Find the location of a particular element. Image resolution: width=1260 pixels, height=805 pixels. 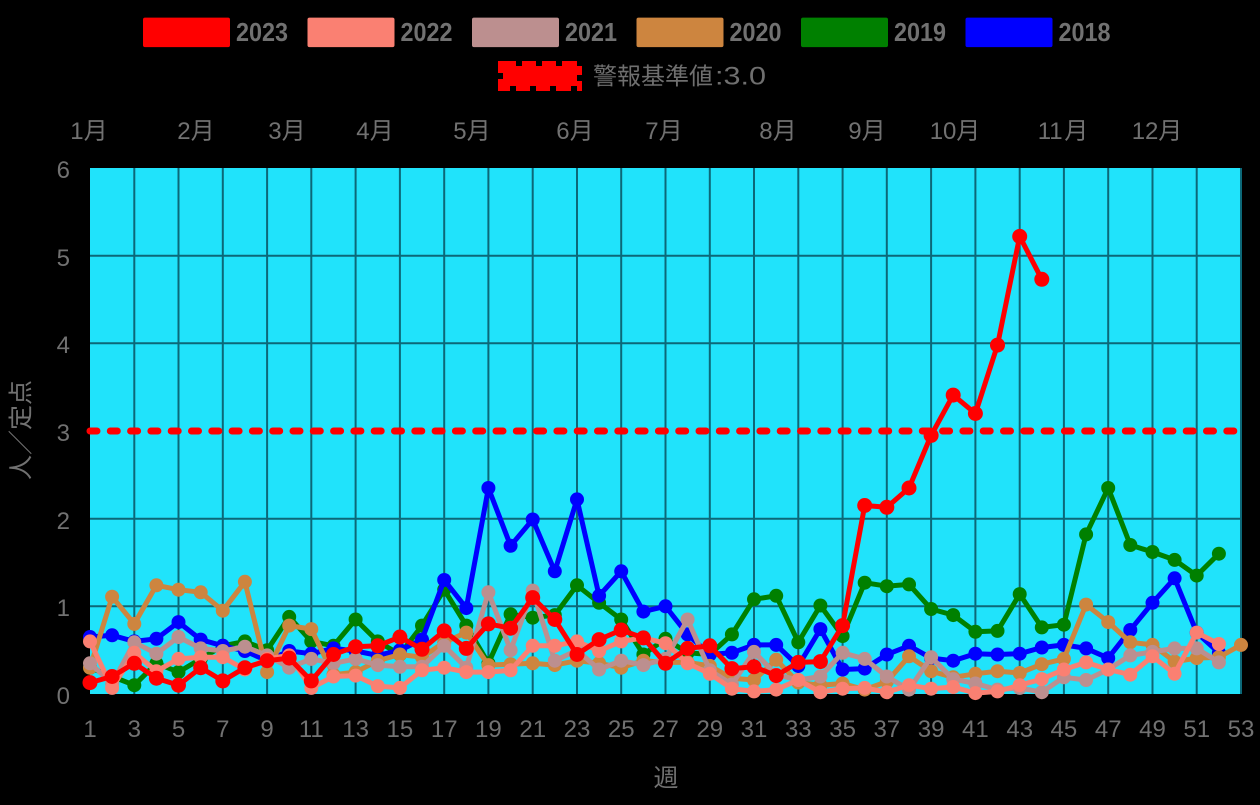

svg-text: 2023 is located at coordinates (262, 32).